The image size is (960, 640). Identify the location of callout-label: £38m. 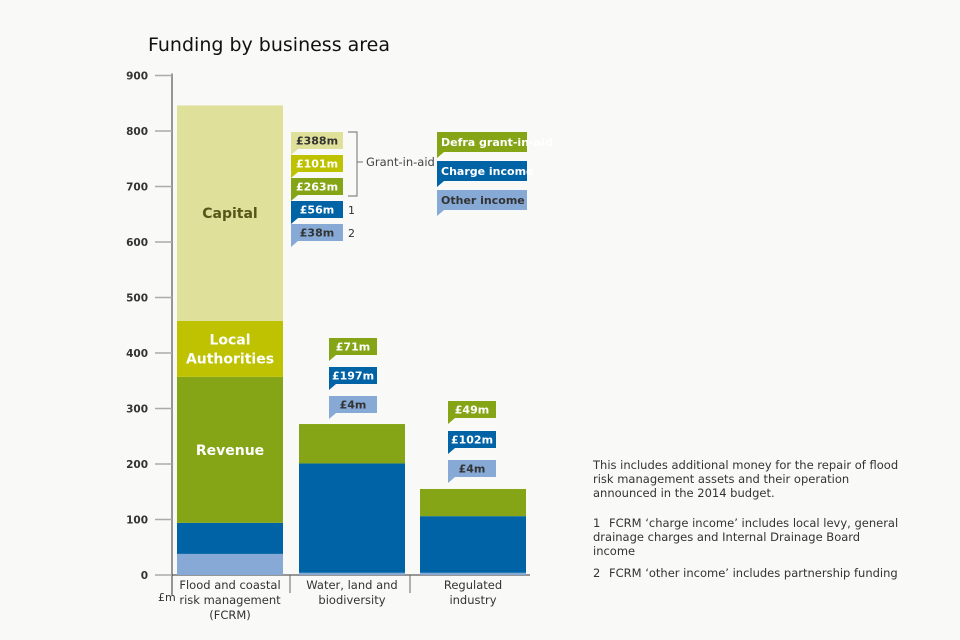
(317, 233).